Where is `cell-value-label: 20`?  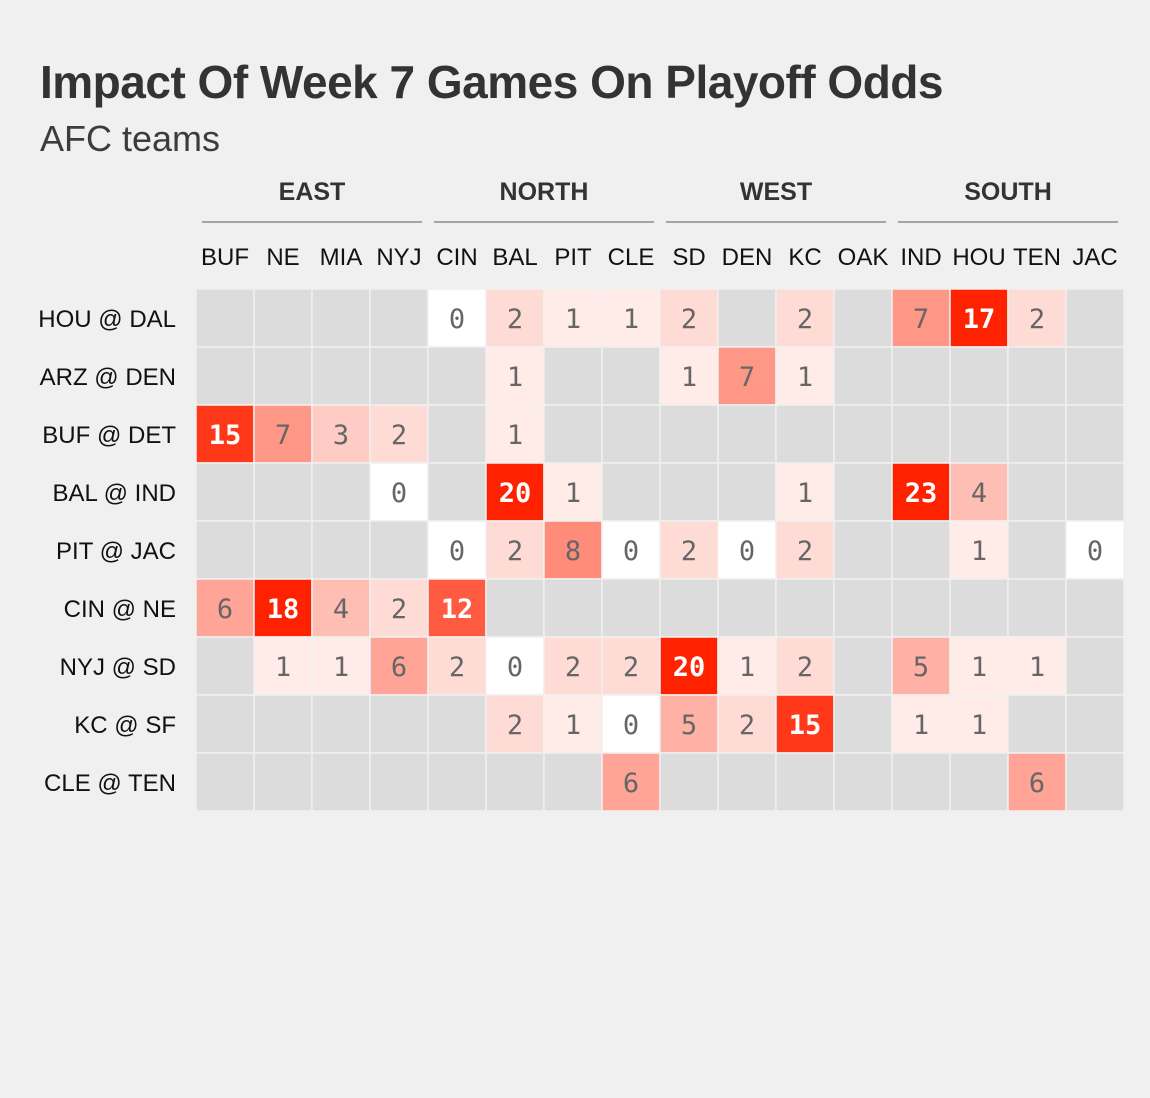
cell-value-label: 20 is located at coordinates (689, 667).